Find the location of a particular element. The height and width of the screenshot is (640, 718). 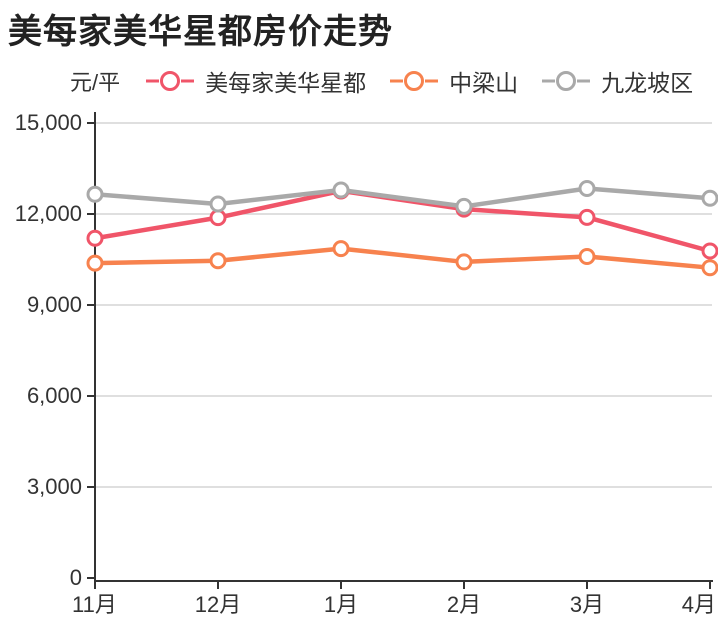

legend-label: 中梁山 is located at coordinates (484, 83).